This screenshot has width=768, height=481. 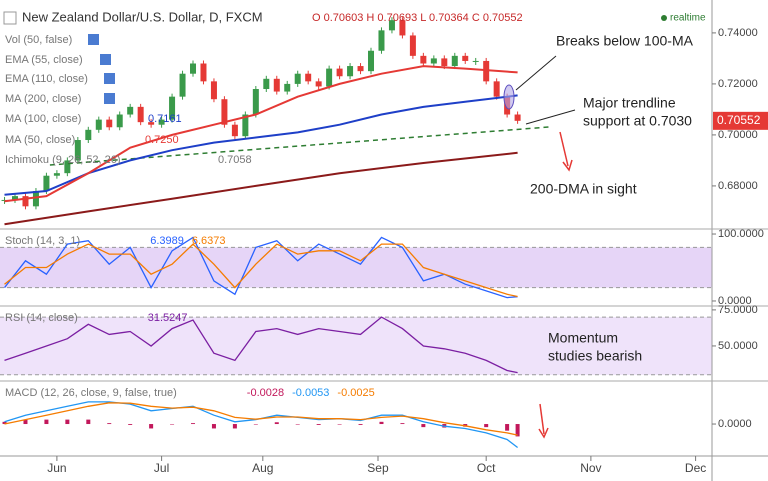 I want to click on legend-entry: MA (100, close), so click(x=43, y=119).